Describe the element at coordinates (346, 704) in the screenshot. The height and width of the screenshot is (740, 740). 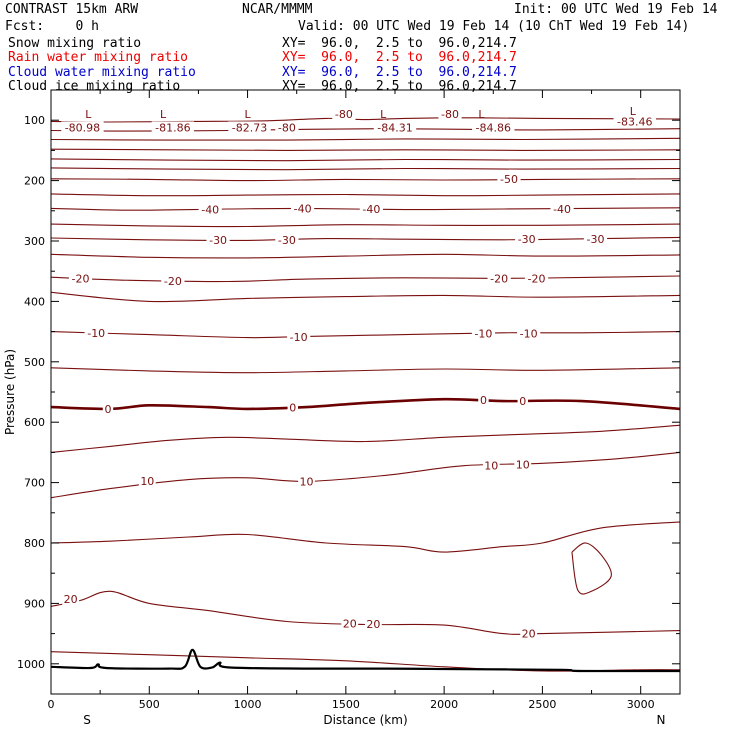
I see `x-tick-label: 1500` at that location.